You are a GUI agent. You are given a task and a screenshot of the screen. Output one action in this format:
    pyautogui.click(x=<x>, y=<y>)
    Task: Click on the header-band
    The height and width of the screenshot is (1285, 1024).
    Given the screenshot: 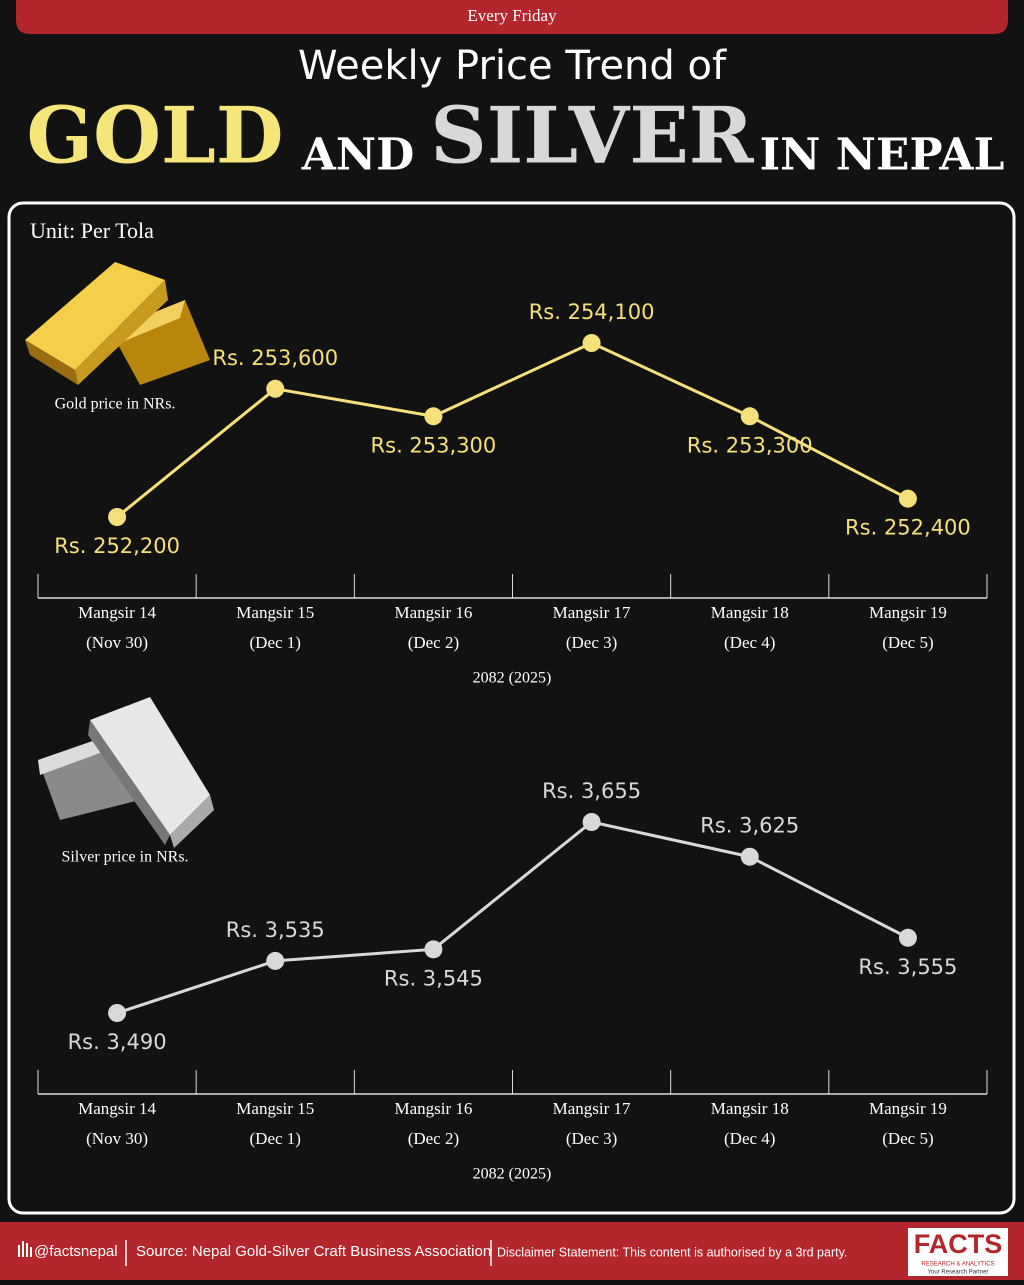 What is the action you would take?
    pyautogui.click(x=512, y=17)
    